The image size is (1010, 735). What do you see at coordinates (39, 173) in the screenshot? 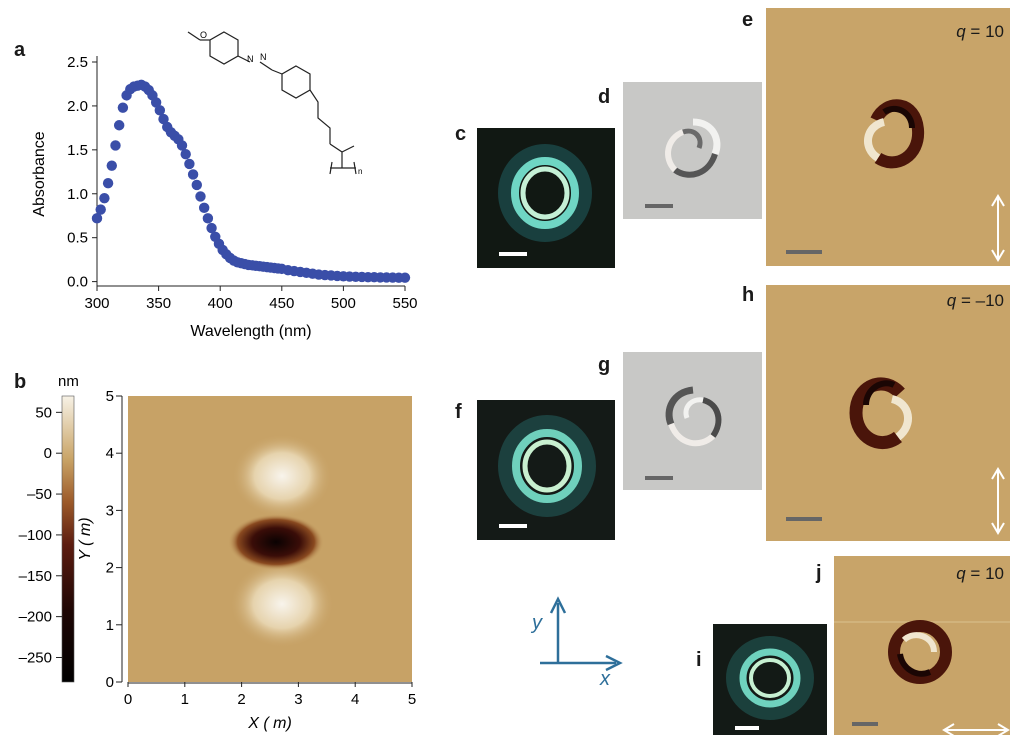
I see `y-axis-label: Absorbance` at bounding box center [39, 173].